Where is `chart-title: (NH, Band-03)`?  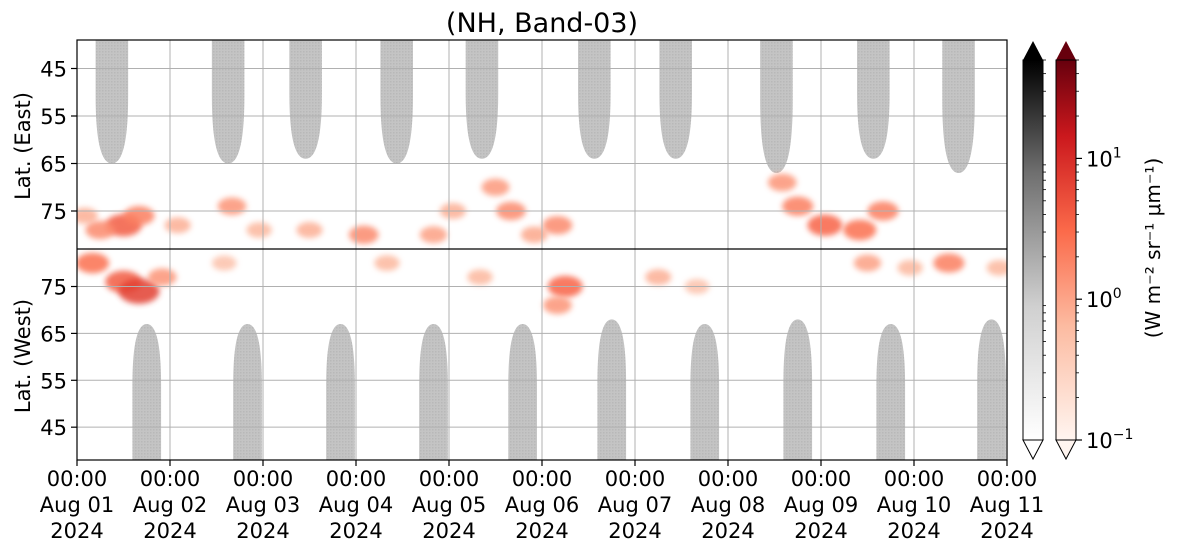 chart-title: (NH, Band-03) is located at coordinates (542, 23).